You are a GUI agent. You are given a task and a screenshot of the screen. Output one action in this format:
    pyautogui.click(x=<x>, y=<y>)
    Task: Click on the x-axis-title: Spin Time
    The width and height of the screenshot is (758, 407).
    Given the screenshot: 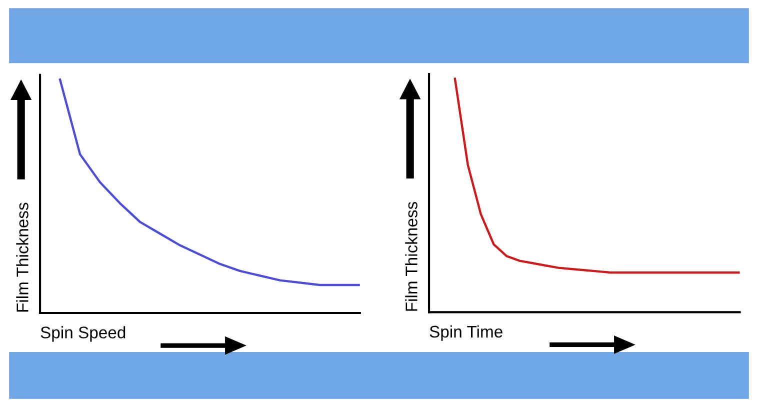 What is the action you would take?
    pyautogui.click(x=466, y=333)
    